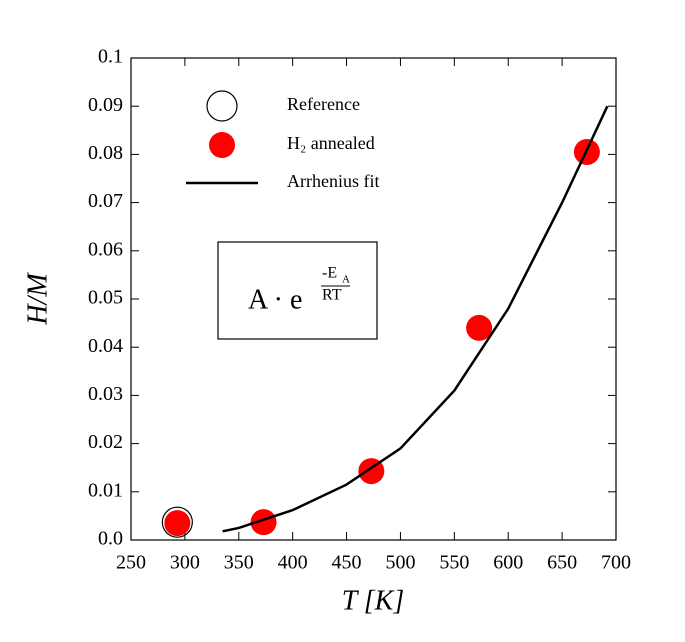  What do you see at coordinates (616, 563) in the screenshot?
I see `x-tick-label: 700` at bounding box center [616, 563].